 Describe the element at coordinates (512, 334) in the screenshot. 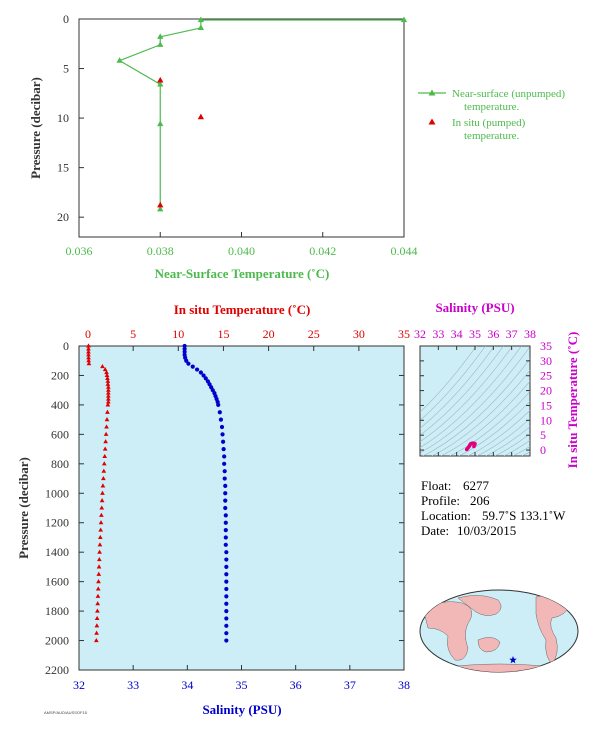

I see `ts-salinity-tick-label: 37` at that location.